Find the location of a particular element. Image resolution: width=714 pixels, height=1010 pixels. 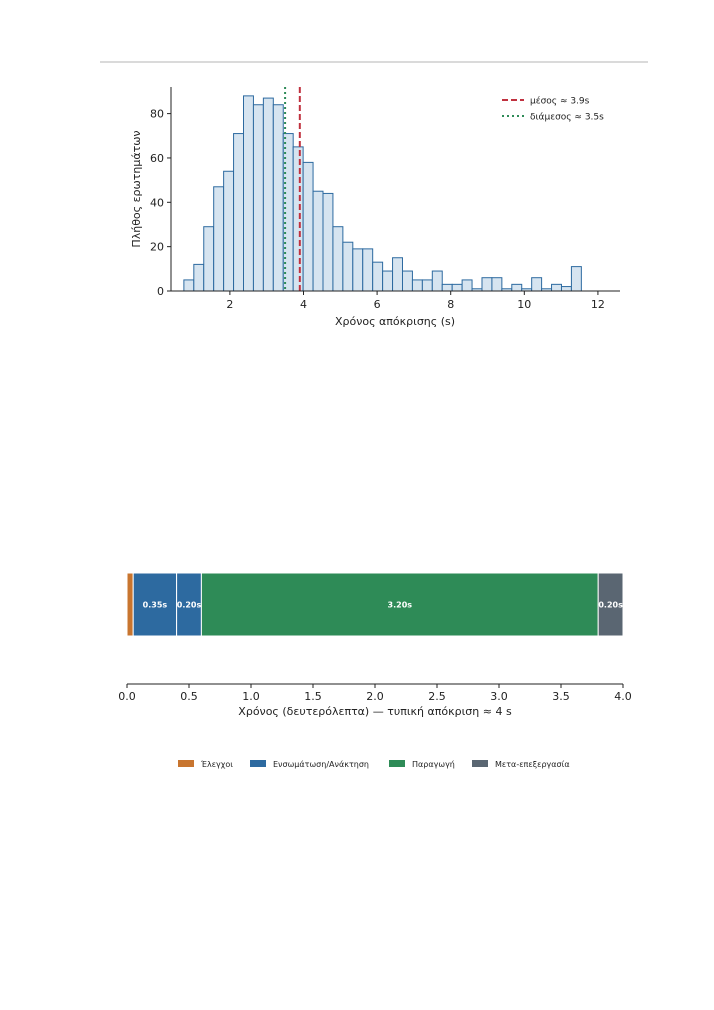

x-tick-label: 2.0 is located at coordinates (375, 696).